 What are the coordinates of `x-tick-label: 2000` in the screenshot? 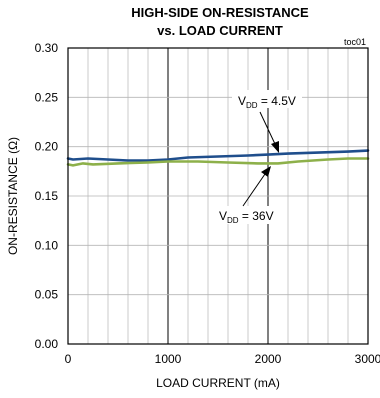 It's located at (268, 359).